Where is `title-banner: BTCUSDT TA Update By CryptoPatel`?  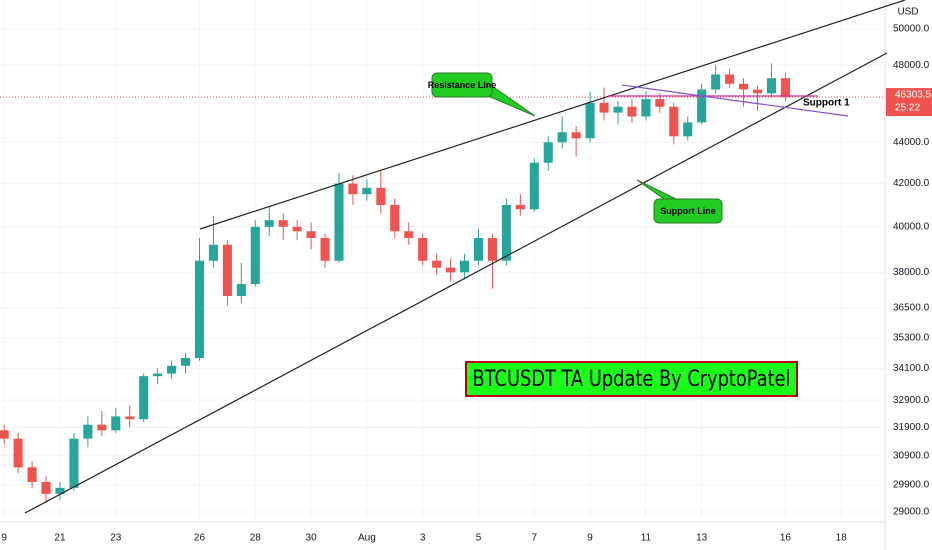 title-banner: BTCUSDT TA Update By CryptoPatel is located at coordinates (631, 379).